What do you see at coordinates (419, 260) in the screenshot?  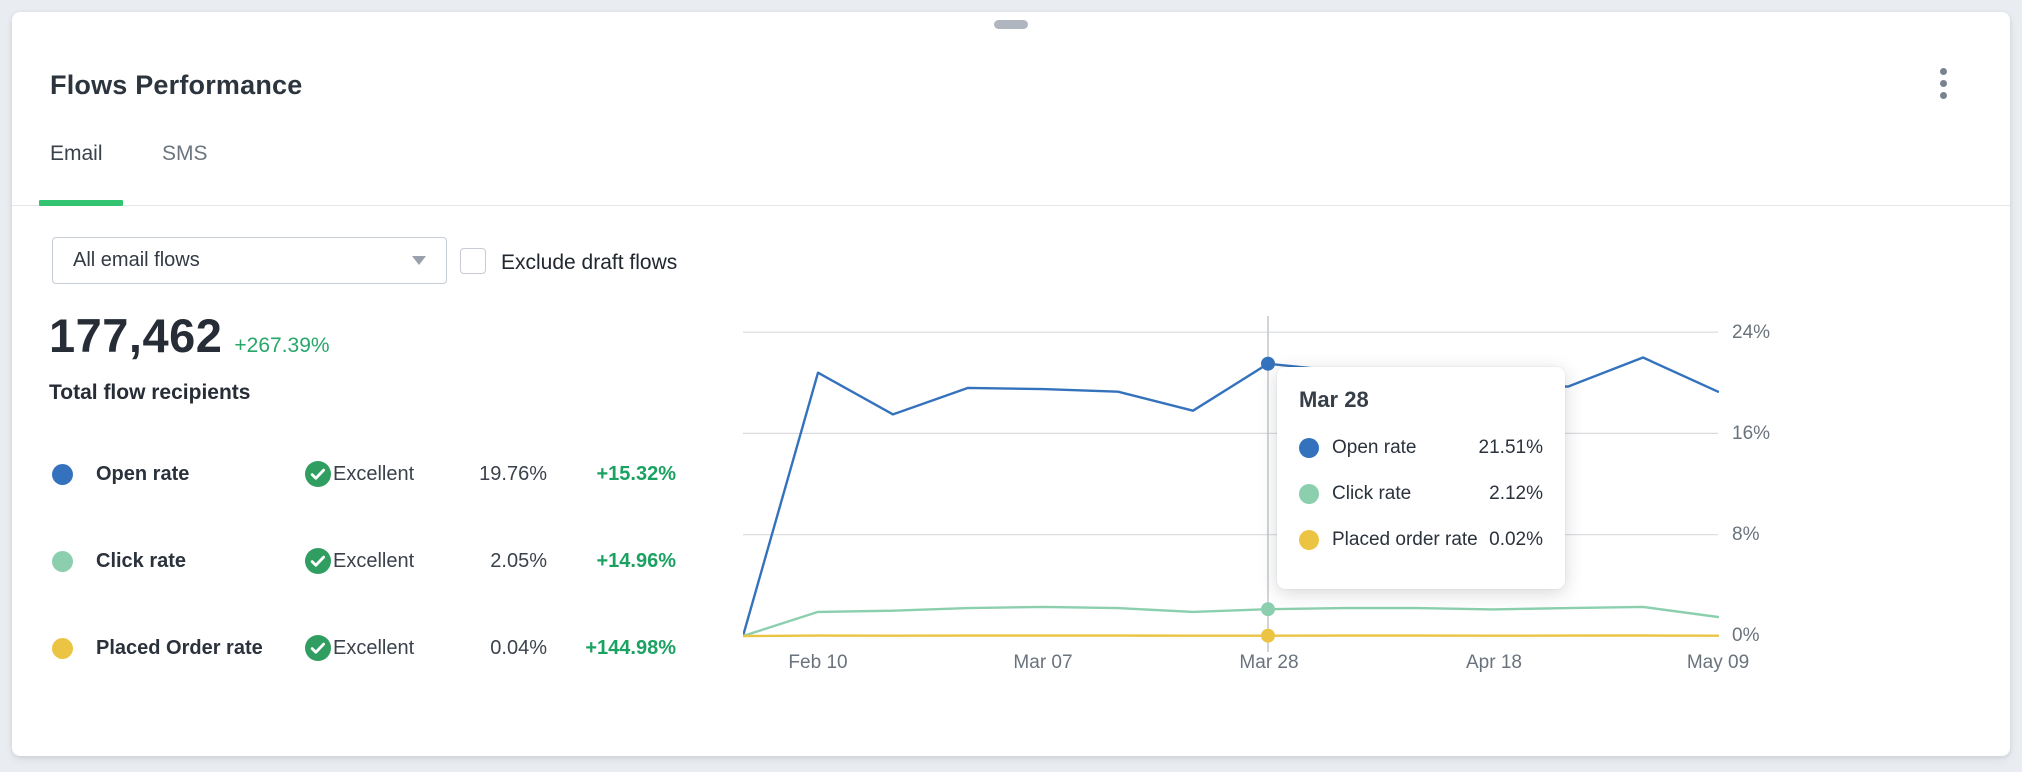 I see `chevron-down-icon` at bounding box center [419, 260].